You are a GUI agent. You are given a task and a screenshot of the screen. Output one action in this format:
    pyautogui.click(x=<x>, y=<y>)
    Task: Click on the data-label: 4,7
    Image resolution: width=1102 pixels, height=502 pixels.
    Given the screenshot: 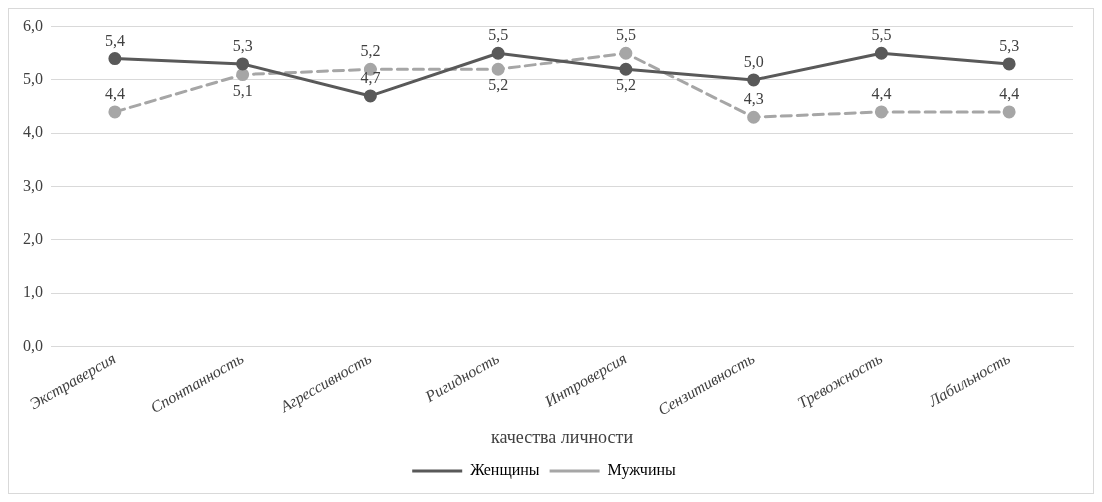 What is the action you would take?
    pyautogui.click(x=370, y=78)
    